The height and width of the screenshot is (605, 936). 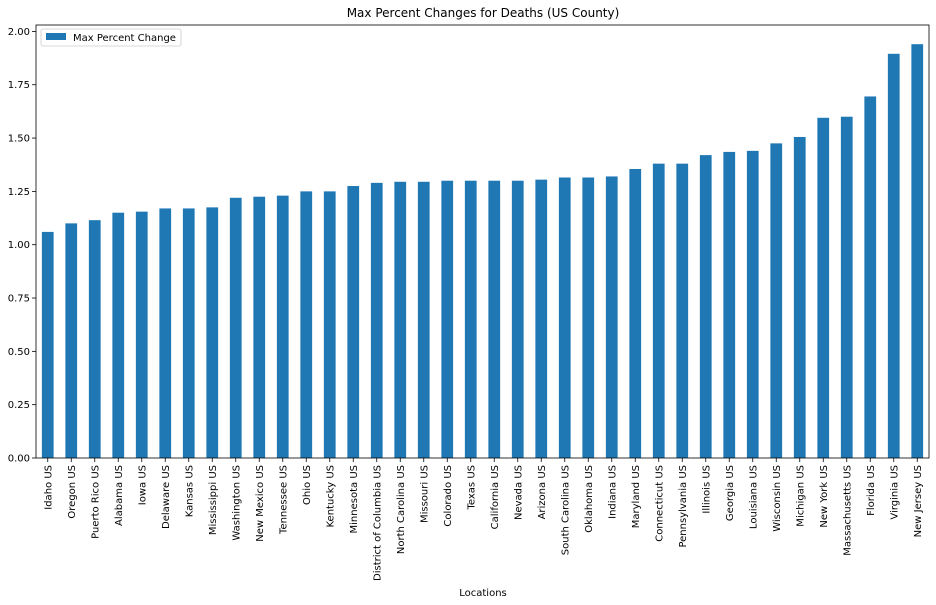 What do you see at coordinates (401, 509) in the screenshot?
I see `x-tick-label: North Carolina US` at bounding box center [401, 509].